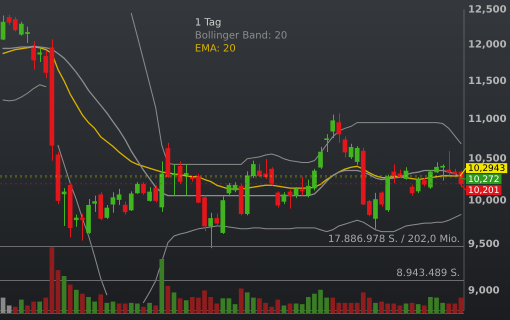 Image resolution: width=510 pixels, height=320 pixels. Describe the element at coordinates (487, 169) in the screenshot. I see `ref-line-label: 10,2943` at that location.